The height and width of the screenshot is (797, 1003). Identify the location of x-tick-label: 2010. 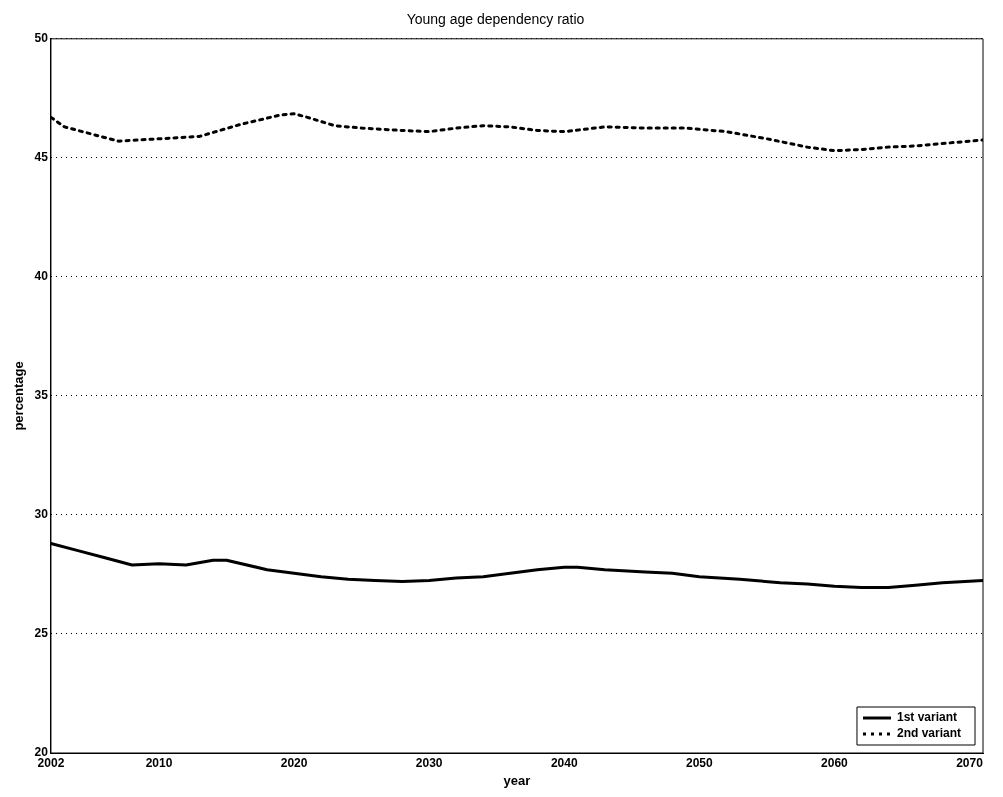
(159, 762).